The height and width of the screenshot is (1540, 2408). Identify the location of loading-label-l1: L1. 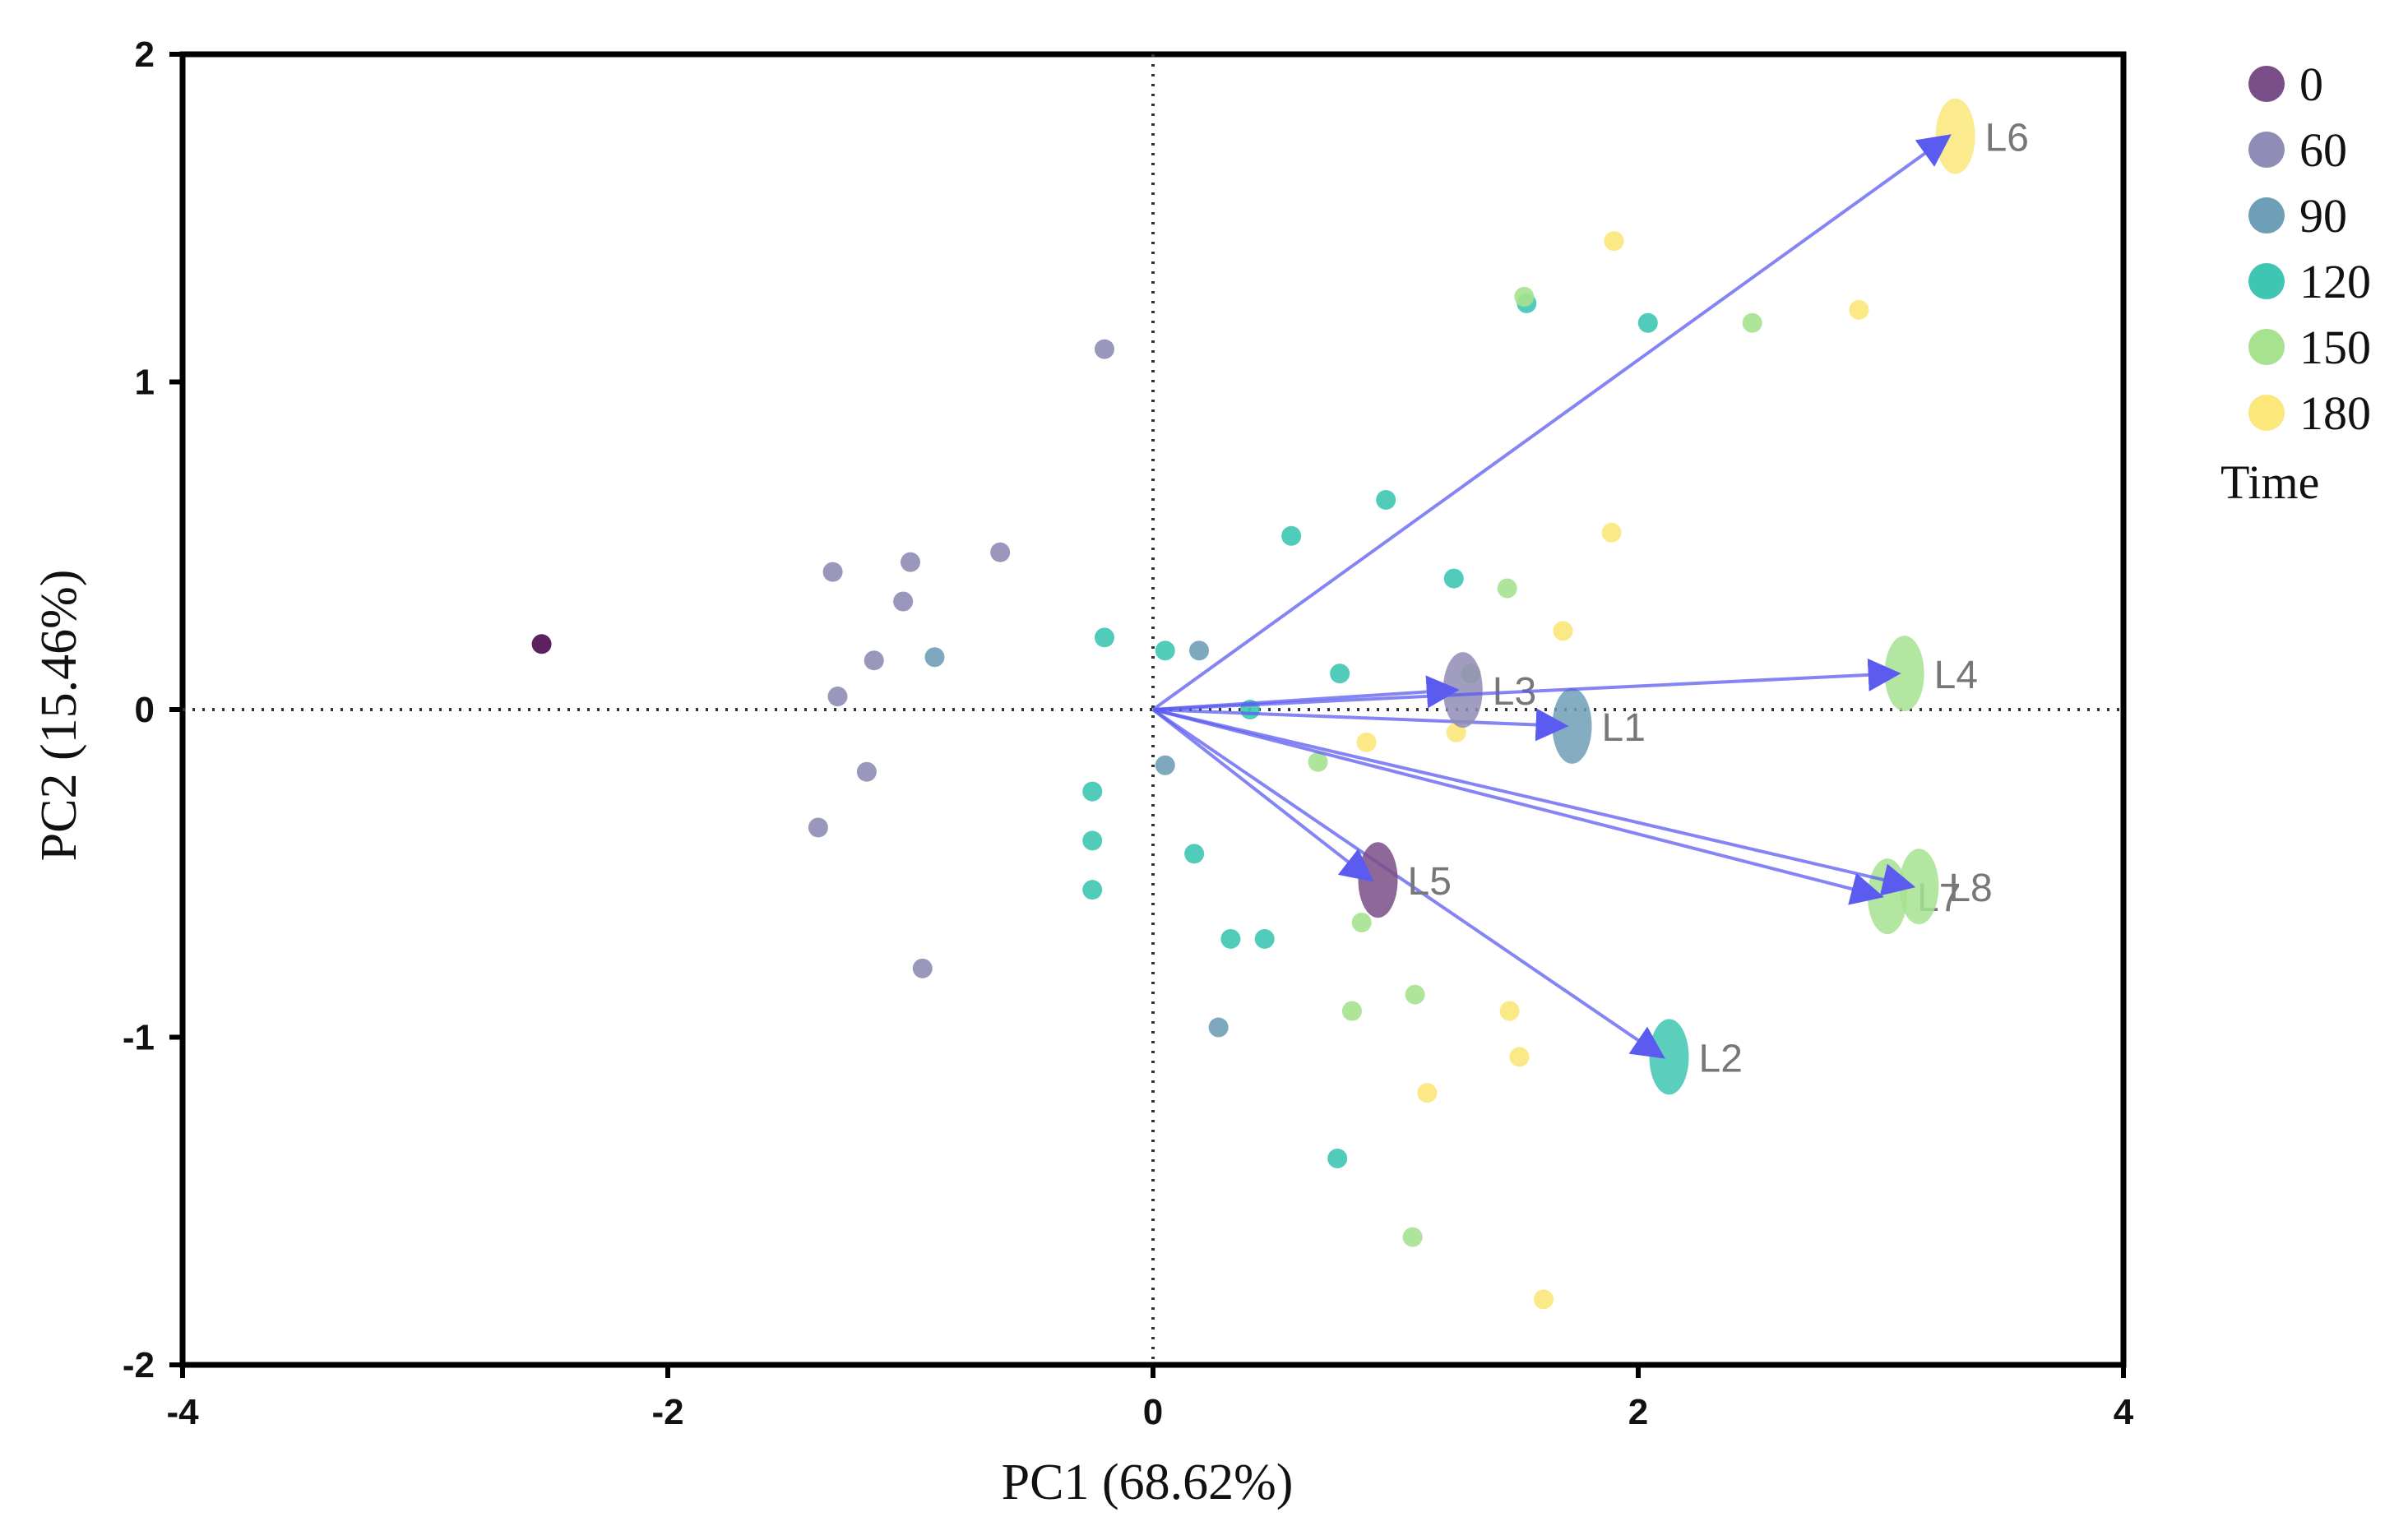
(1624, 728).